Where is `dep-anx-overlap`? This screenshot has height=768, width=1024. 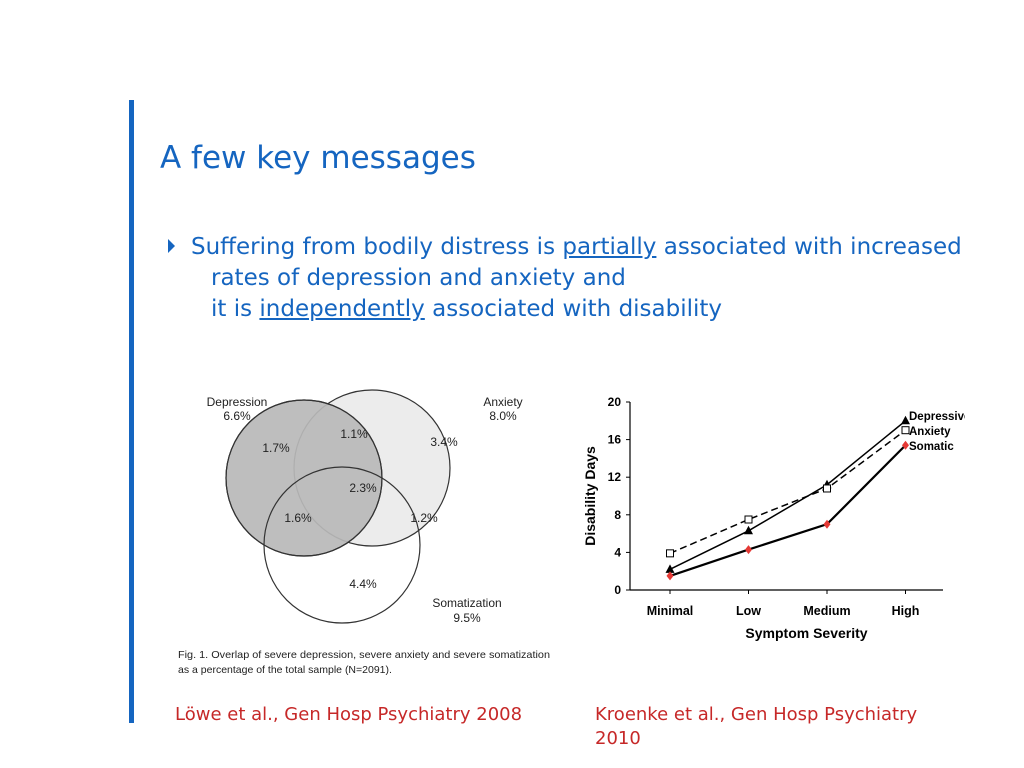
dep-anx-overlap is located at coordinates (304, 478).